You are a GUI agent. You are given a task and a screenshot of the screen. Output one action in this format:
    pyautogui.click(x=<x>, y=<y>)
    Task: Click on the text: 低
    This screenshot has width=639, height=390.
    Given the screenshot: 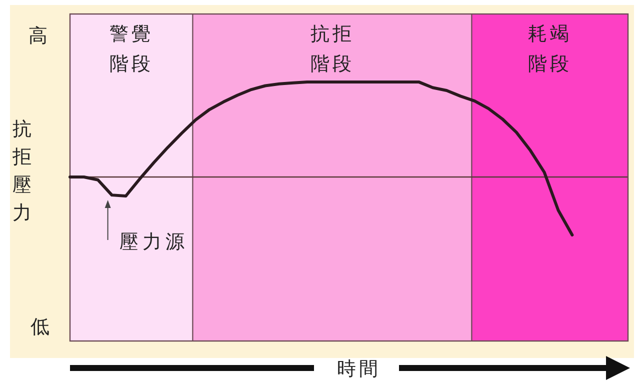 What is the action you would take?
    pyautogui.click(x=40, y=327)
    